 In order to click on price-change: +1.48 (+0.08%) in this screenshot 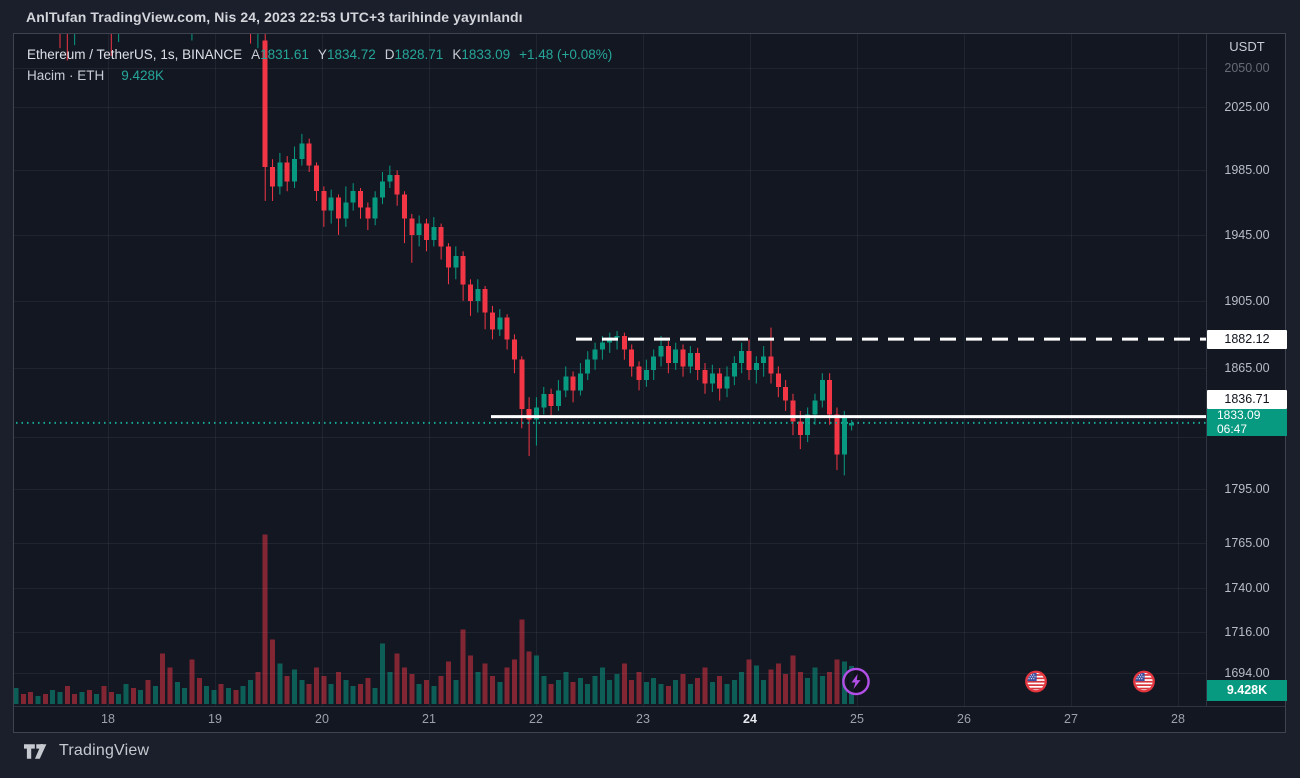, I will do `click(566, 54)`.